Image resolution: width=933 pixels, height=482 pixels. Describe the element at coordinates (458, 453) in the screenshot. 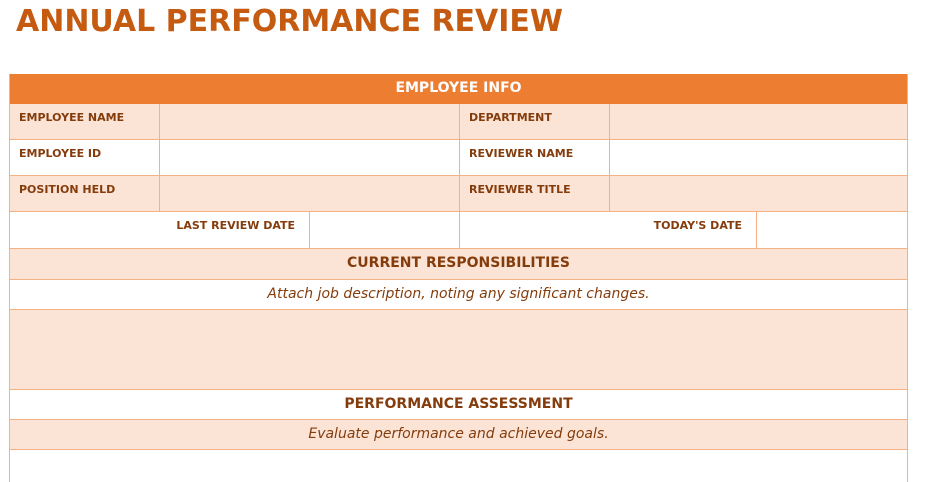

I see `performance-assessment-content` at that location.